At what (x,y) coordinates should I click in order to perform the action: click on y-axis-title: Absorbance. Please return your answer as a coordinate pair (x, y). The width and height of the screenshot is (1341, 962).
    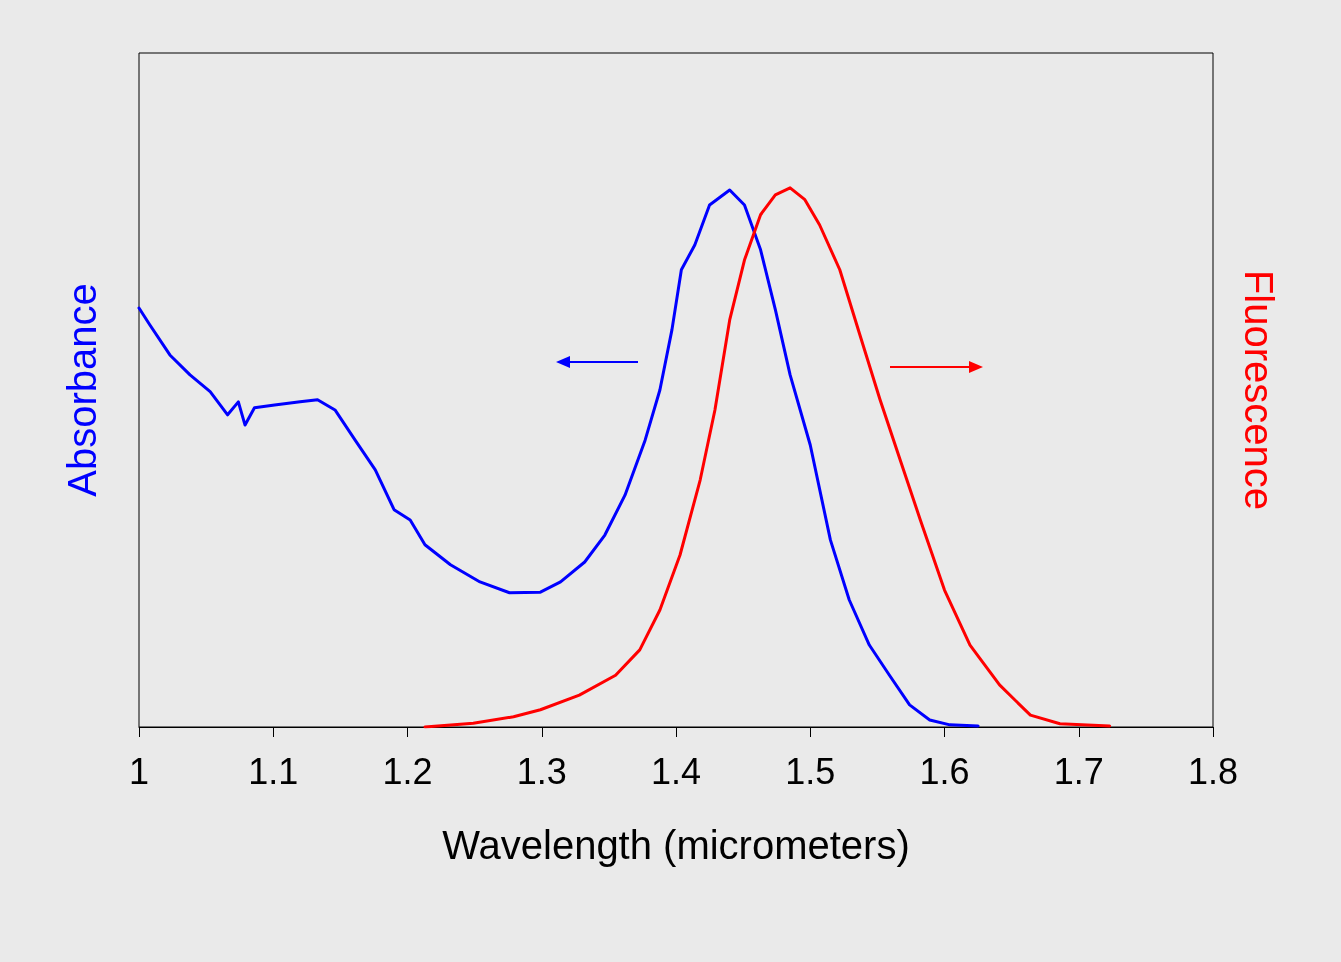
    Looking at the image, I should click on (82, 390).